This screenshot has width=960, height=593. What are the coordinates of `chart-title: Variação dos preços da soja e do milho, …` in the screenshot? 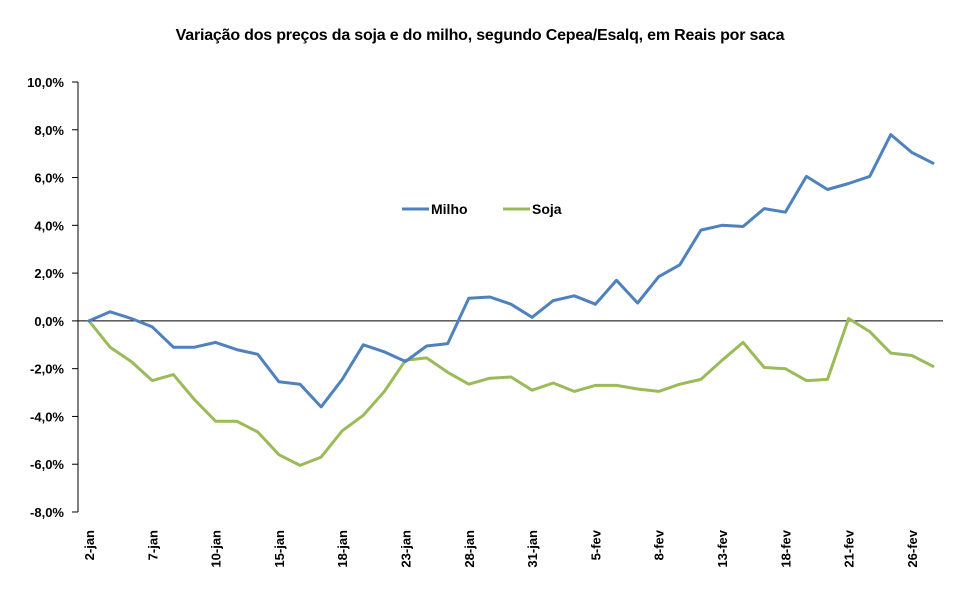 It's located at (480, 35).